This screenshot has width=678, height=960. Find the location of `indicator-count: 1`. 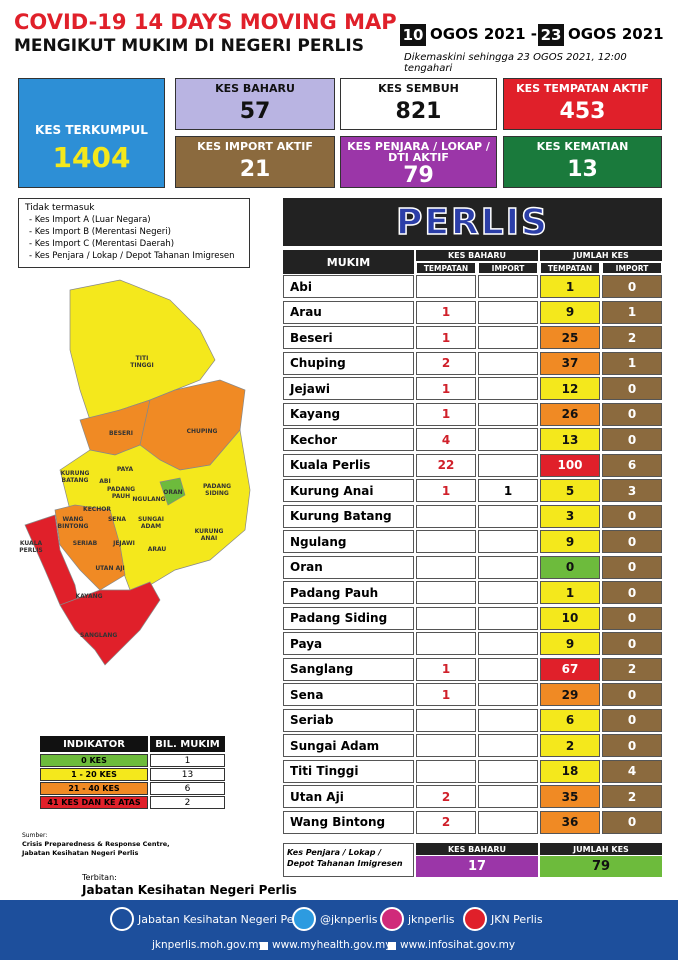

indicator-count: 1 is located at coordinates (187, 760).